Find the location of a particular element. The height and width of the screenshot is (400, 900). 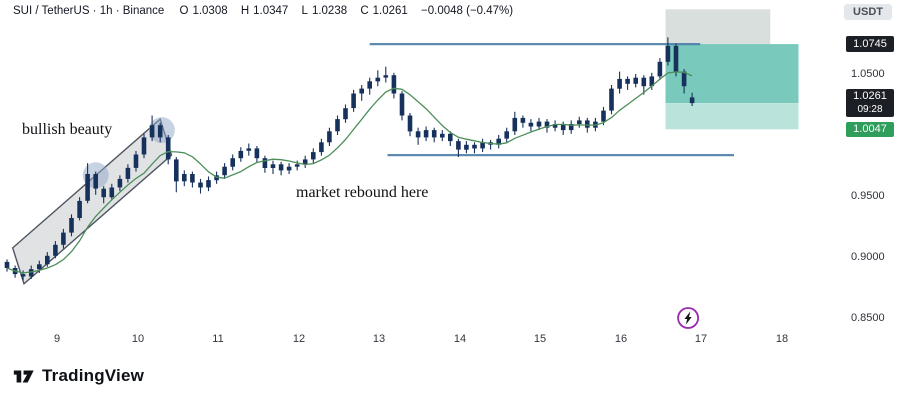

close-value: 1.0261 is located at coordinates (390, 11).